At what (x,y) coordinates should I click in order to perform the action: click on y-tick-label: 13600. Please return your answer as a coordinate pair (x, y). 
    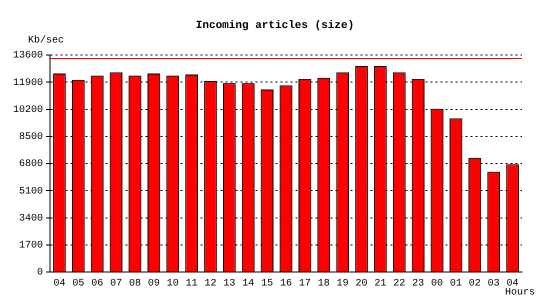
    Looking at the image, I should click on (28, 56).